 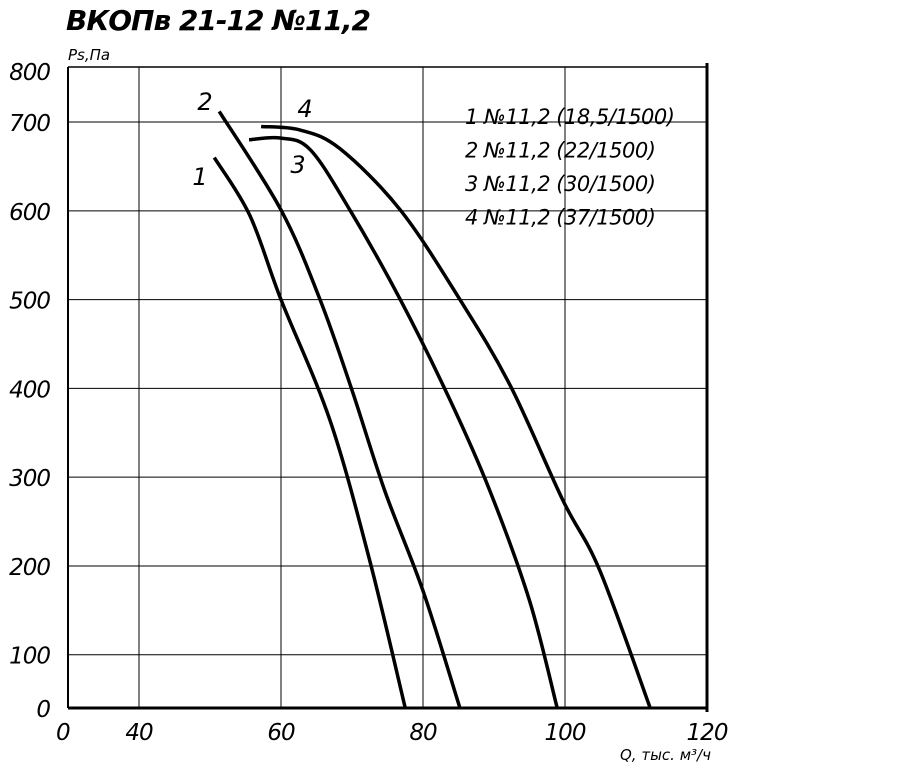 I want to click on curve-label: 4, so click(x=304, y=109).